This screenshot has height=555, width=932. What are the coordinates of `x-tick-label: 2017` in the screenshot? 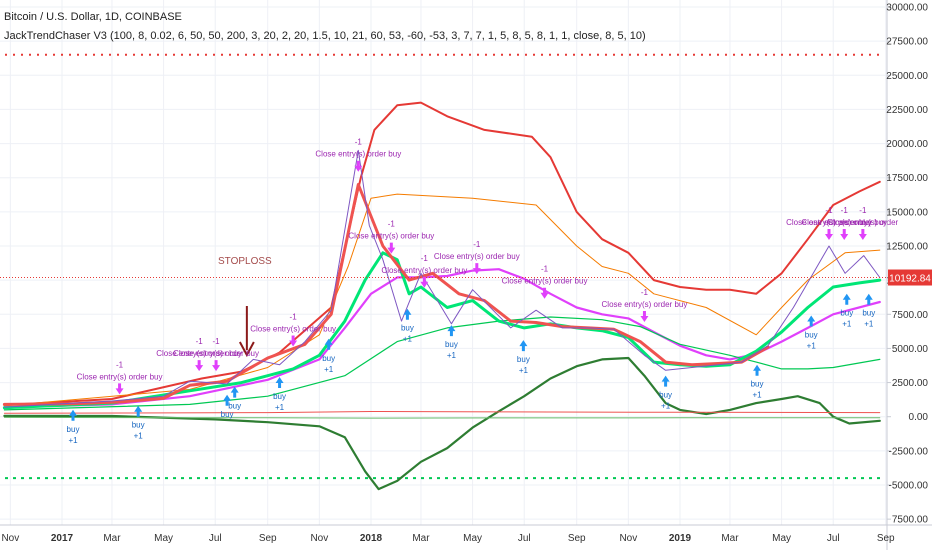 It's located at (62, 538).